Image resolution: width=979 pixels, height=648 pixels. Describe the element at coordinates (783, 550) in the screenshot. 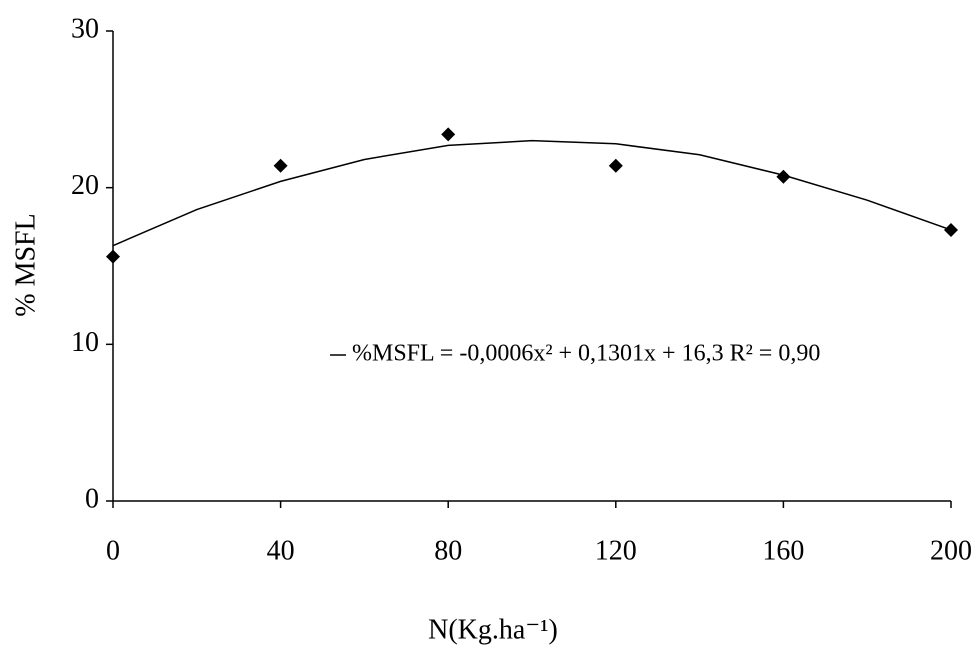

I see `x-tick-label: 160` at that location.